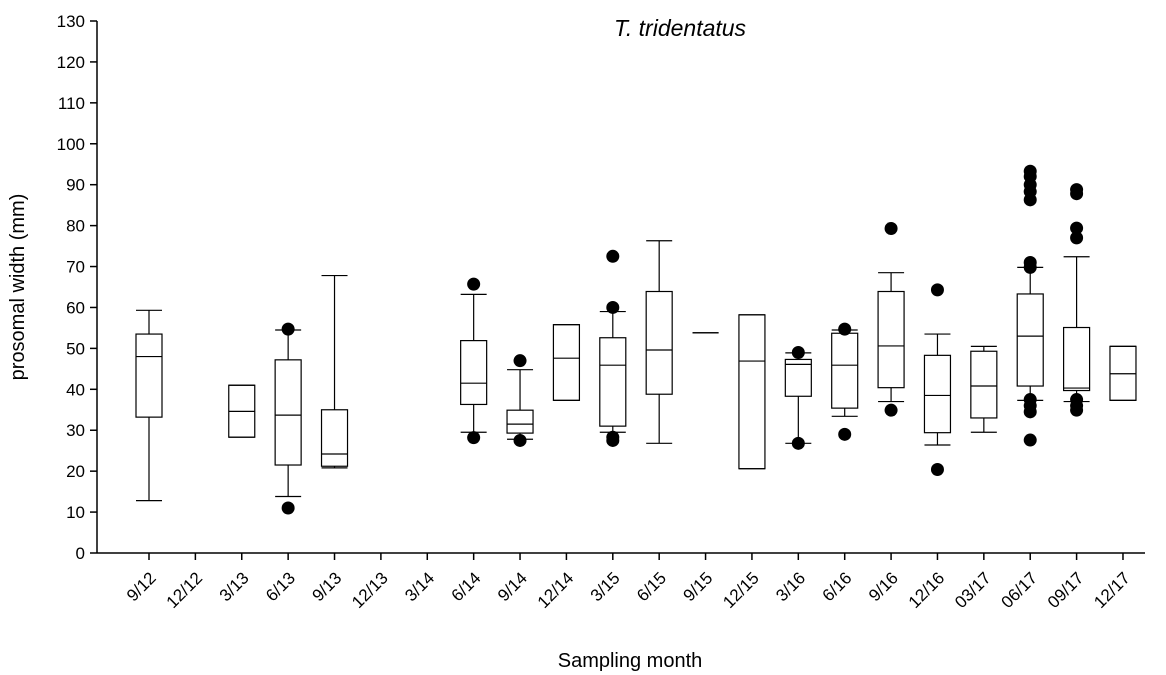  I want to click on x-tick-label: 12/16, so click(927, 590).